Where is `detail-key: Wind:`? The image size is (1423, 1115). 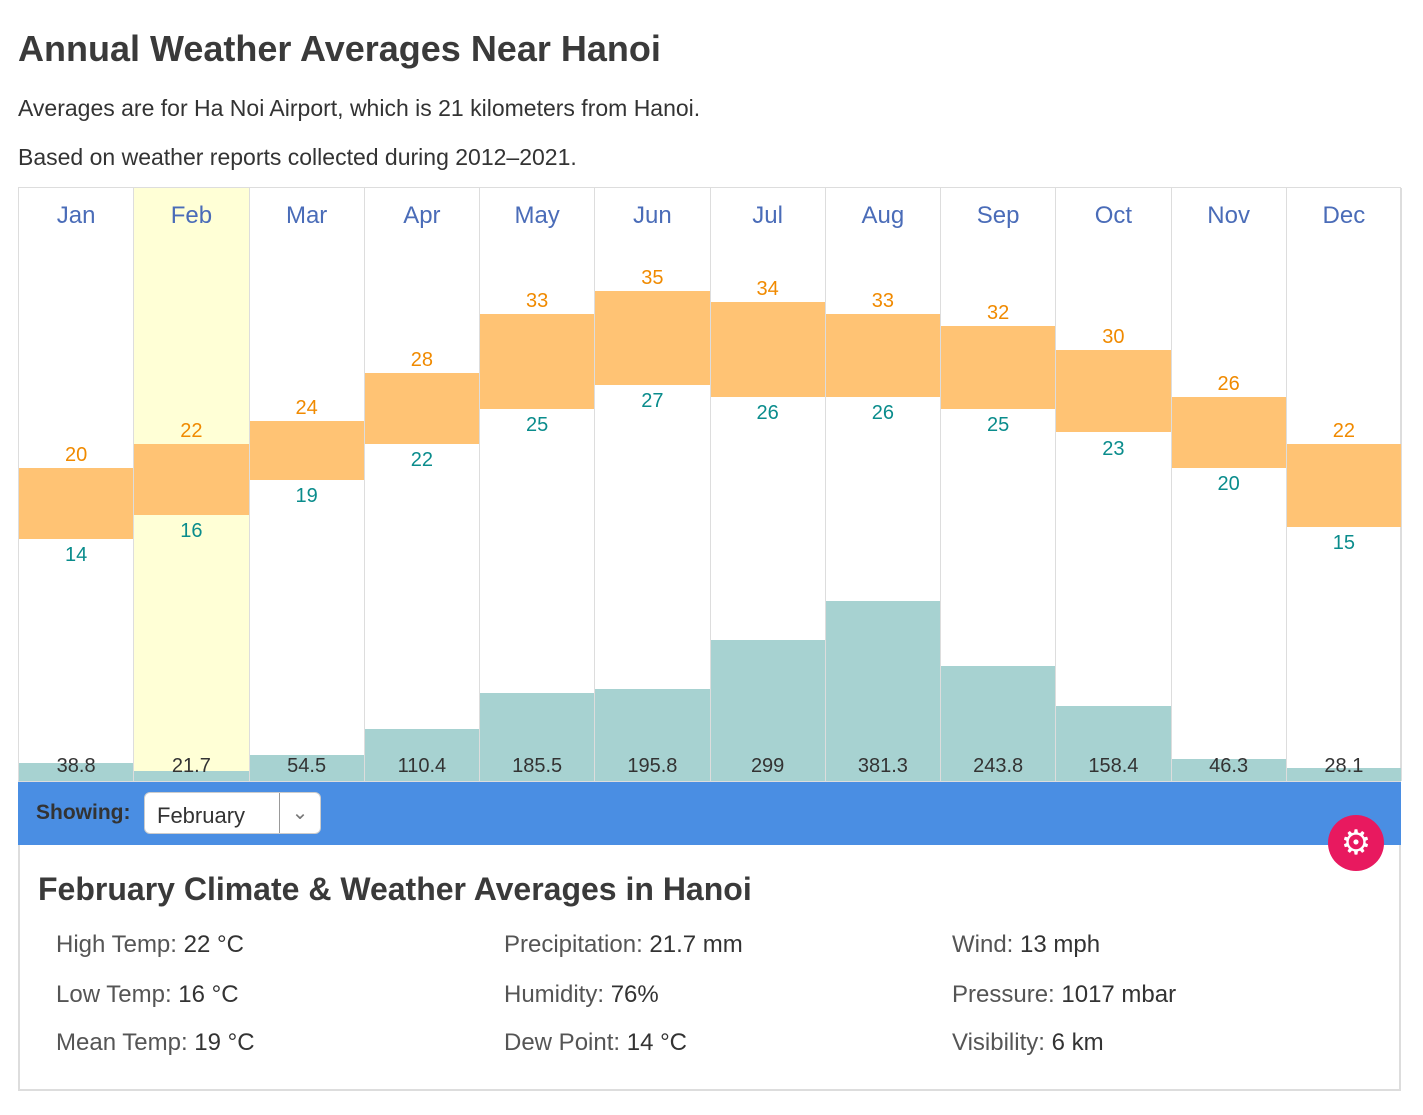 detail-key: Wind: is located at coordinates (986, 944).